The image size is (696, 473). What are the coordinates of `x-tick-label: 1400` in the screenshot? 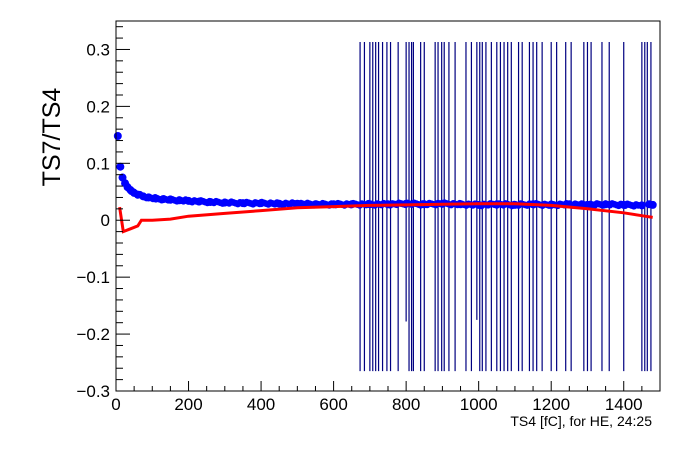 It's located at (624, 404).